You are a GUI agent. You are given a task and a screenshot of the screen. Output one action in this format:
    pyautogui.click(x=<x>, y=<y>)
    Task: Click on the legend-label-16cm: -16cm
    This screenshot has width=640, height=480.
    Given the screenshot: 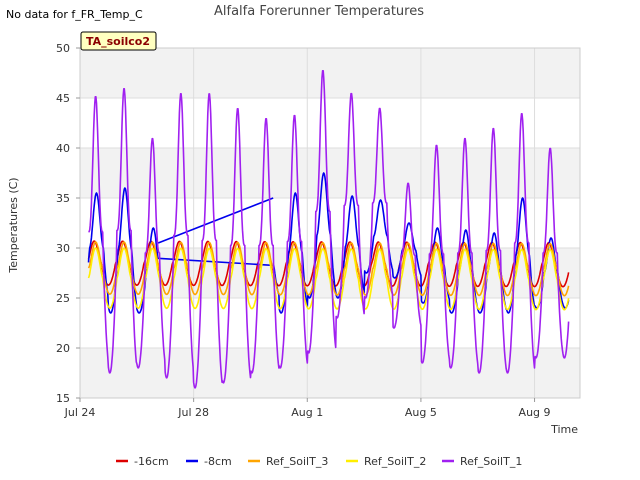 What is the action you would take?
    pyautogui.click(x=151, y=461)
    